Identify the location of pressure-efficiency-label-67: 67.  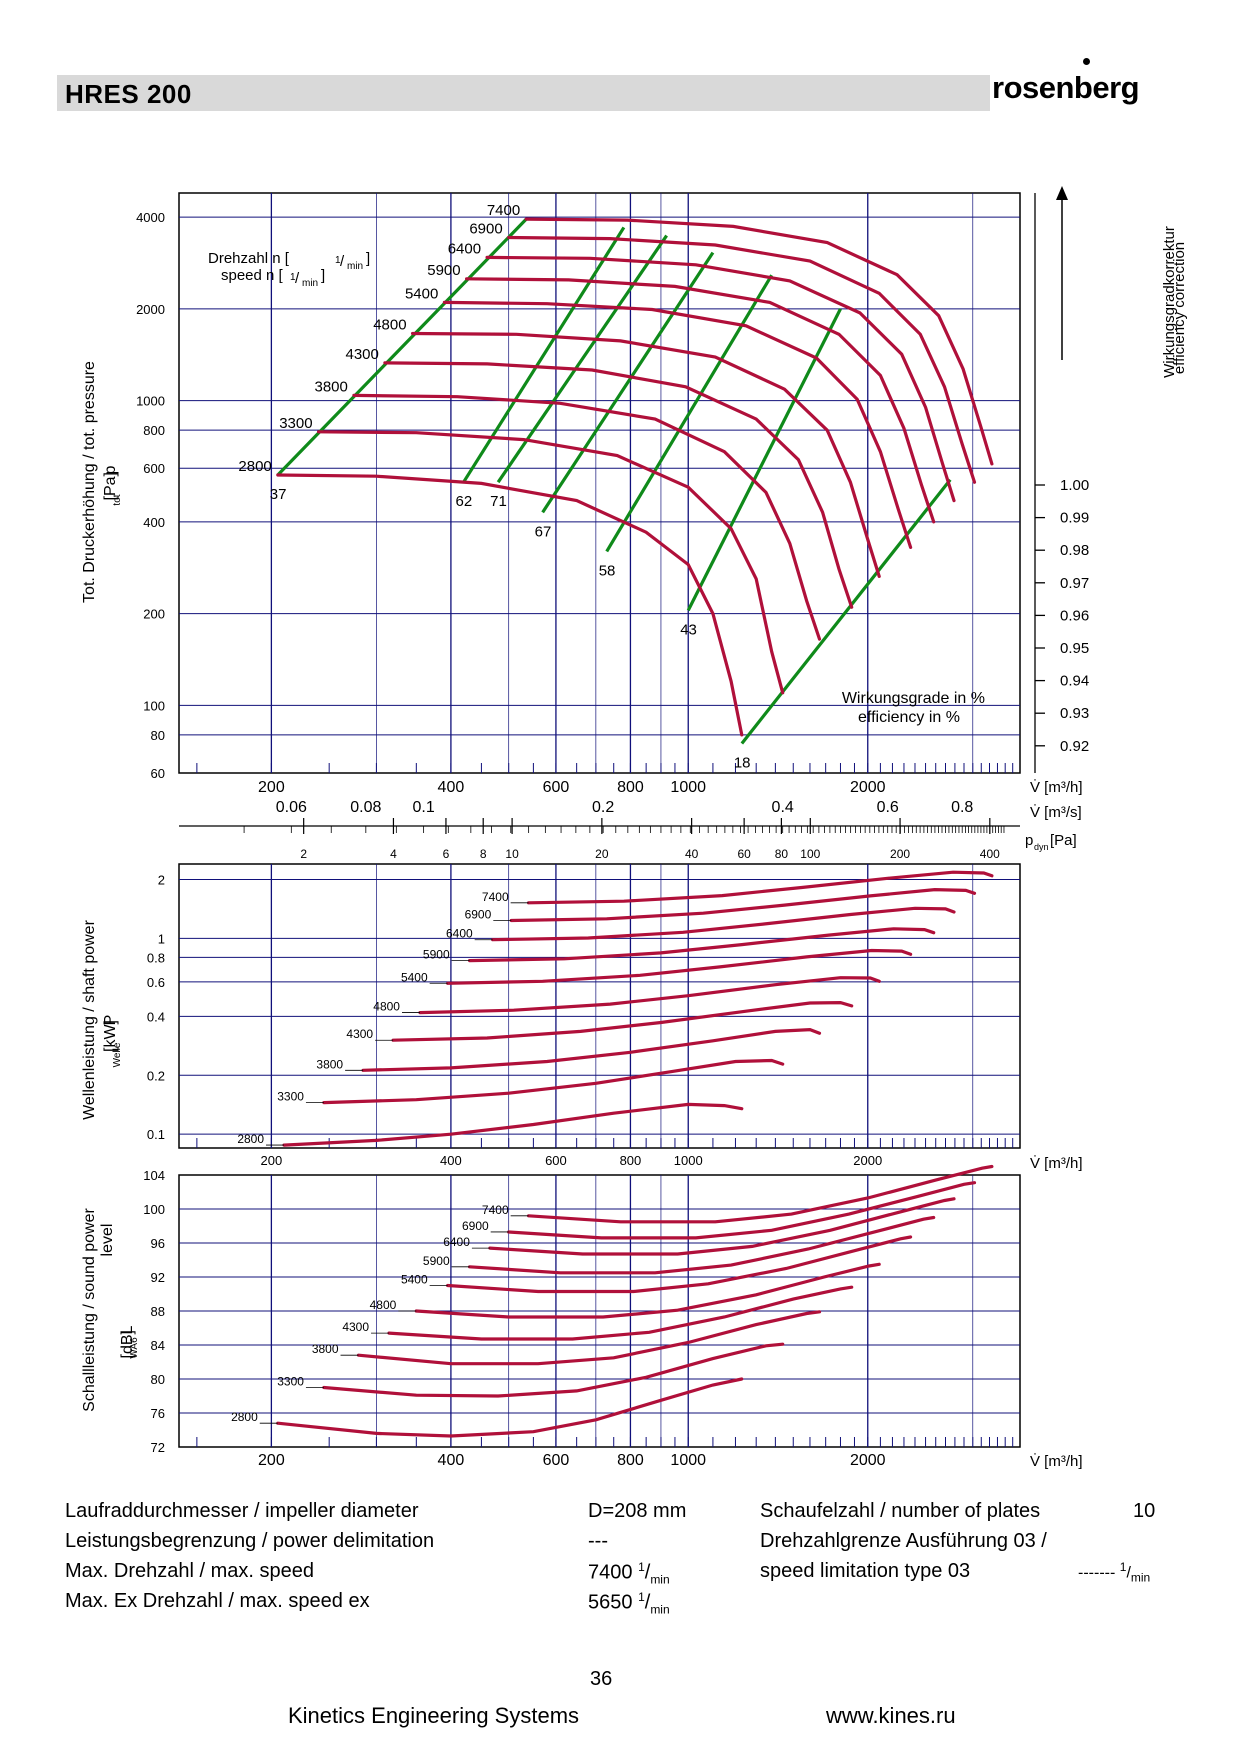
(543, 531).